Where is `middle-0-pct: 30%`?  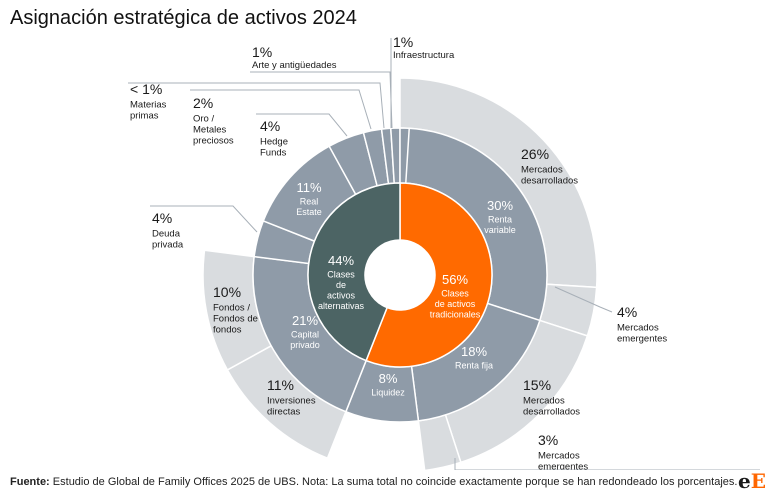
middle-0-pct: 30% is located at coordinates (500, 205).